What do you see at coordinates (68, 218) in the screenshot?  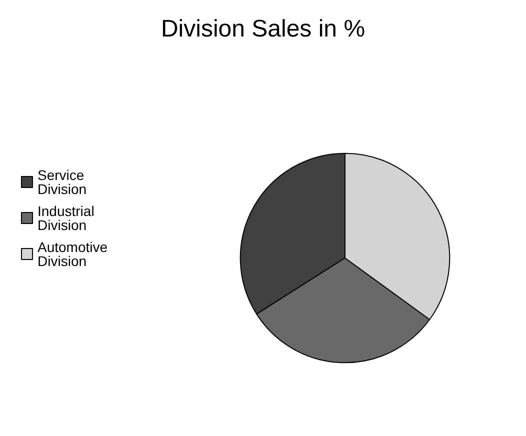 I see `legend-label: Industrial Division` at bounding box center [68, 218].